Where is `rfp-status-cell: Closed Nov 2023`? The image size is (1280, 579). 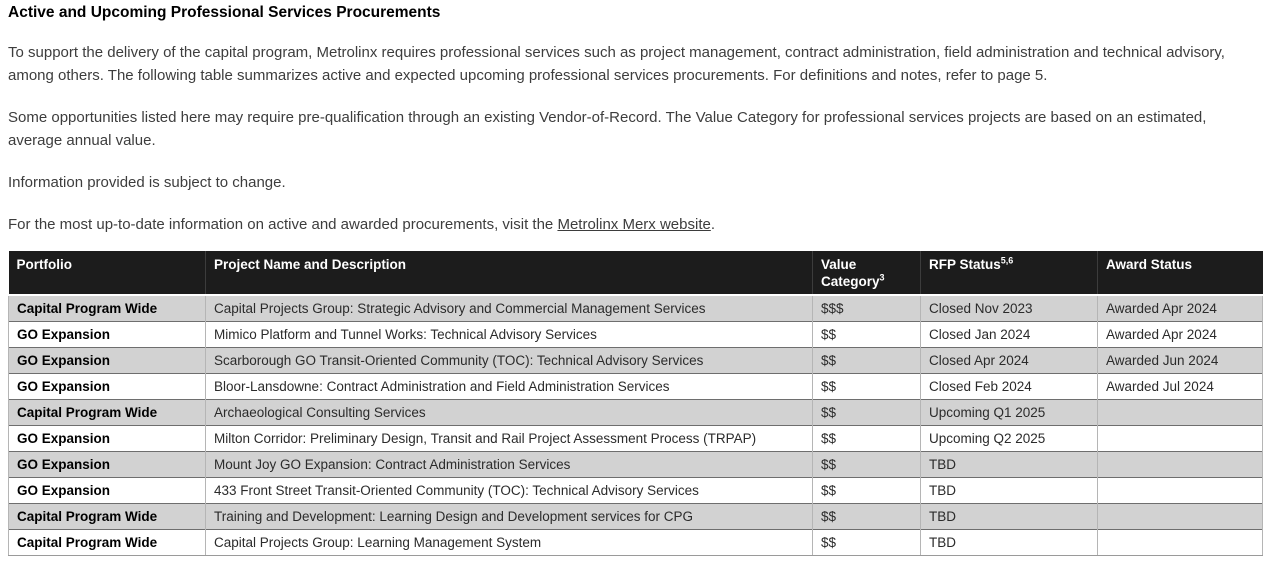 rfp-status-cell: Closed Nov 2023 is located at coordinates (1009, 308).